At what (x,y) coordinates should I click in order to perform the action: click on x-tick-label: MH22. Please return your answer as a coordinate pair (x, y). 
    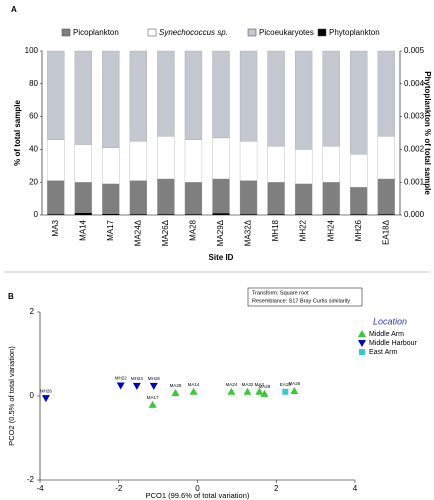
    Looking at the image, I should click on (303, 230).